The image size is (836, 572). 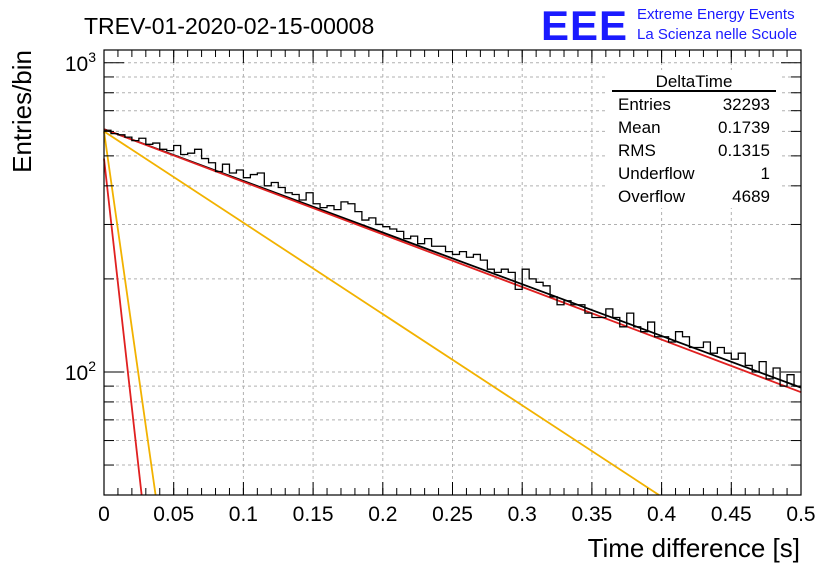 I want to click on stats-box-bg, so click(x=694, y=139).